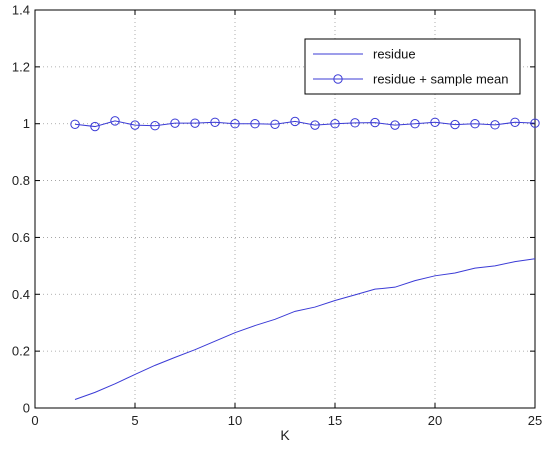  What do you see at coordinates (21, 180) in the screenshot?
I see `y-tick-label: 0.8` at bounding box center [21, 180].